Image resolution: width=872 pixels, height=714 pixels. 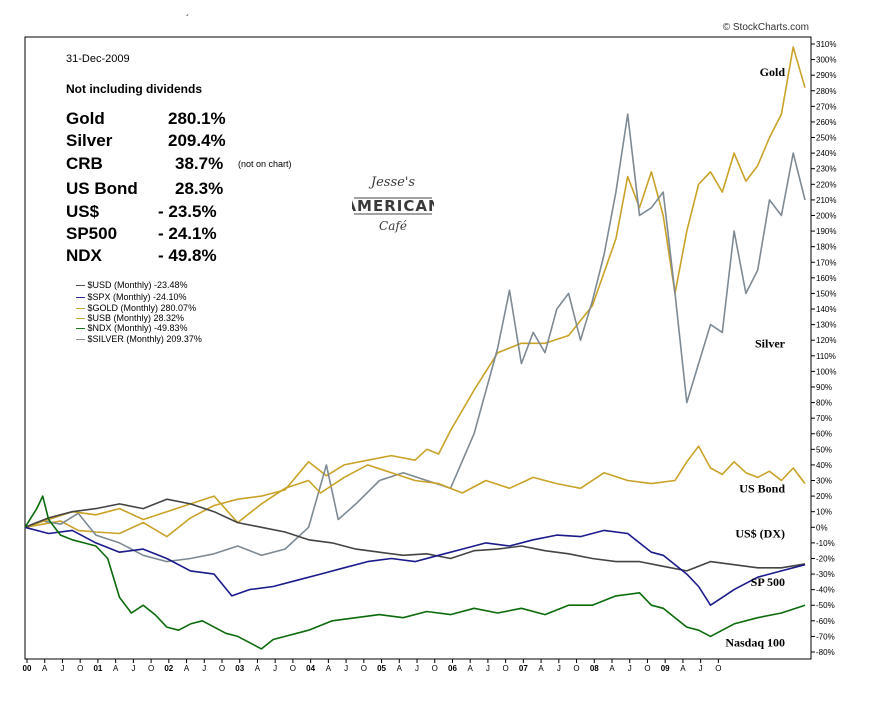 I want to click on logo-text: AMERICAN, so click(x=393, y=206).